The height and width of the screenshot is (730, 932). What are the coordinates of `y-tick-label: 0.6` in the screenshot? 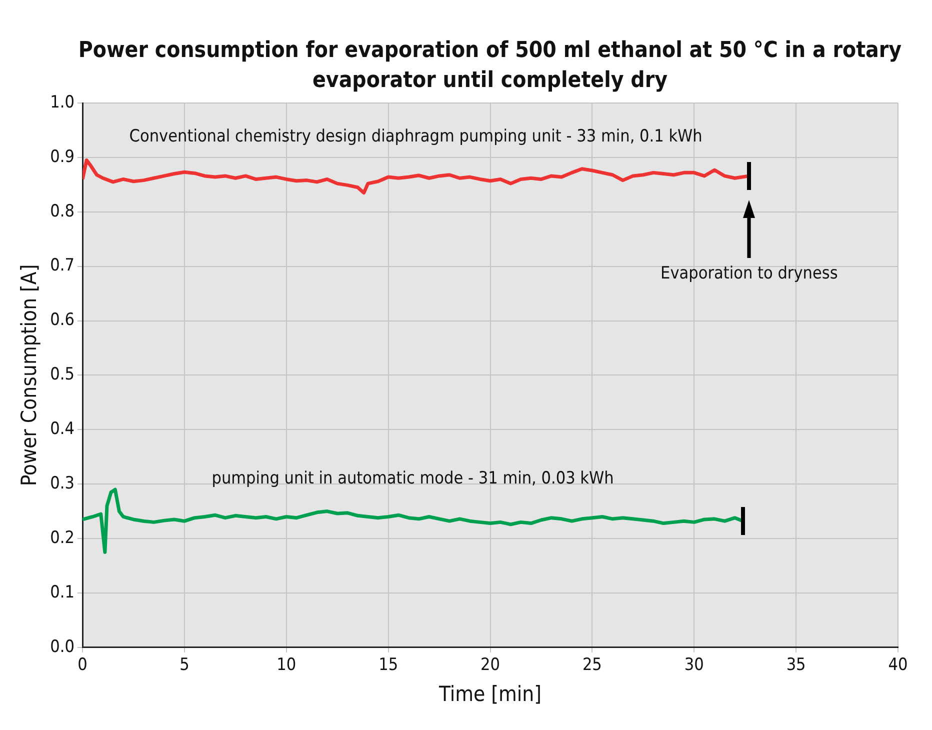 It's located at (62, 320).